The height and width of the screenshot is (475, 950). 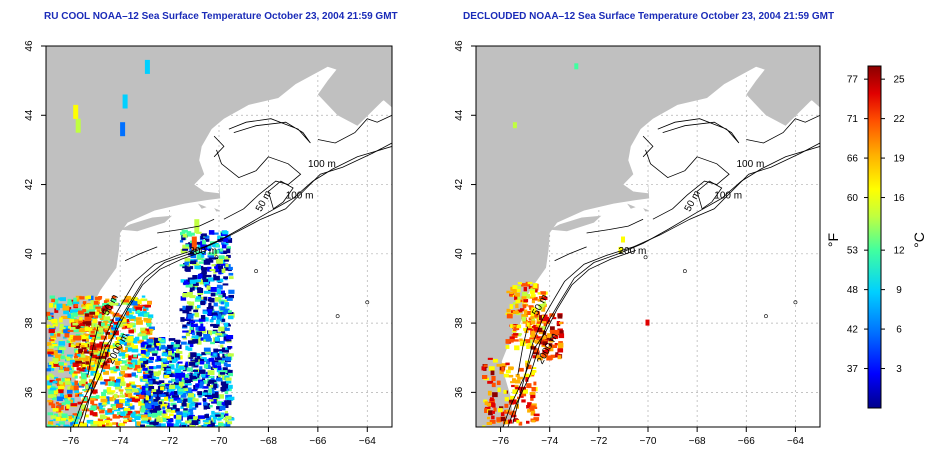 I want to click on long-island, so click(x=146, y=223).